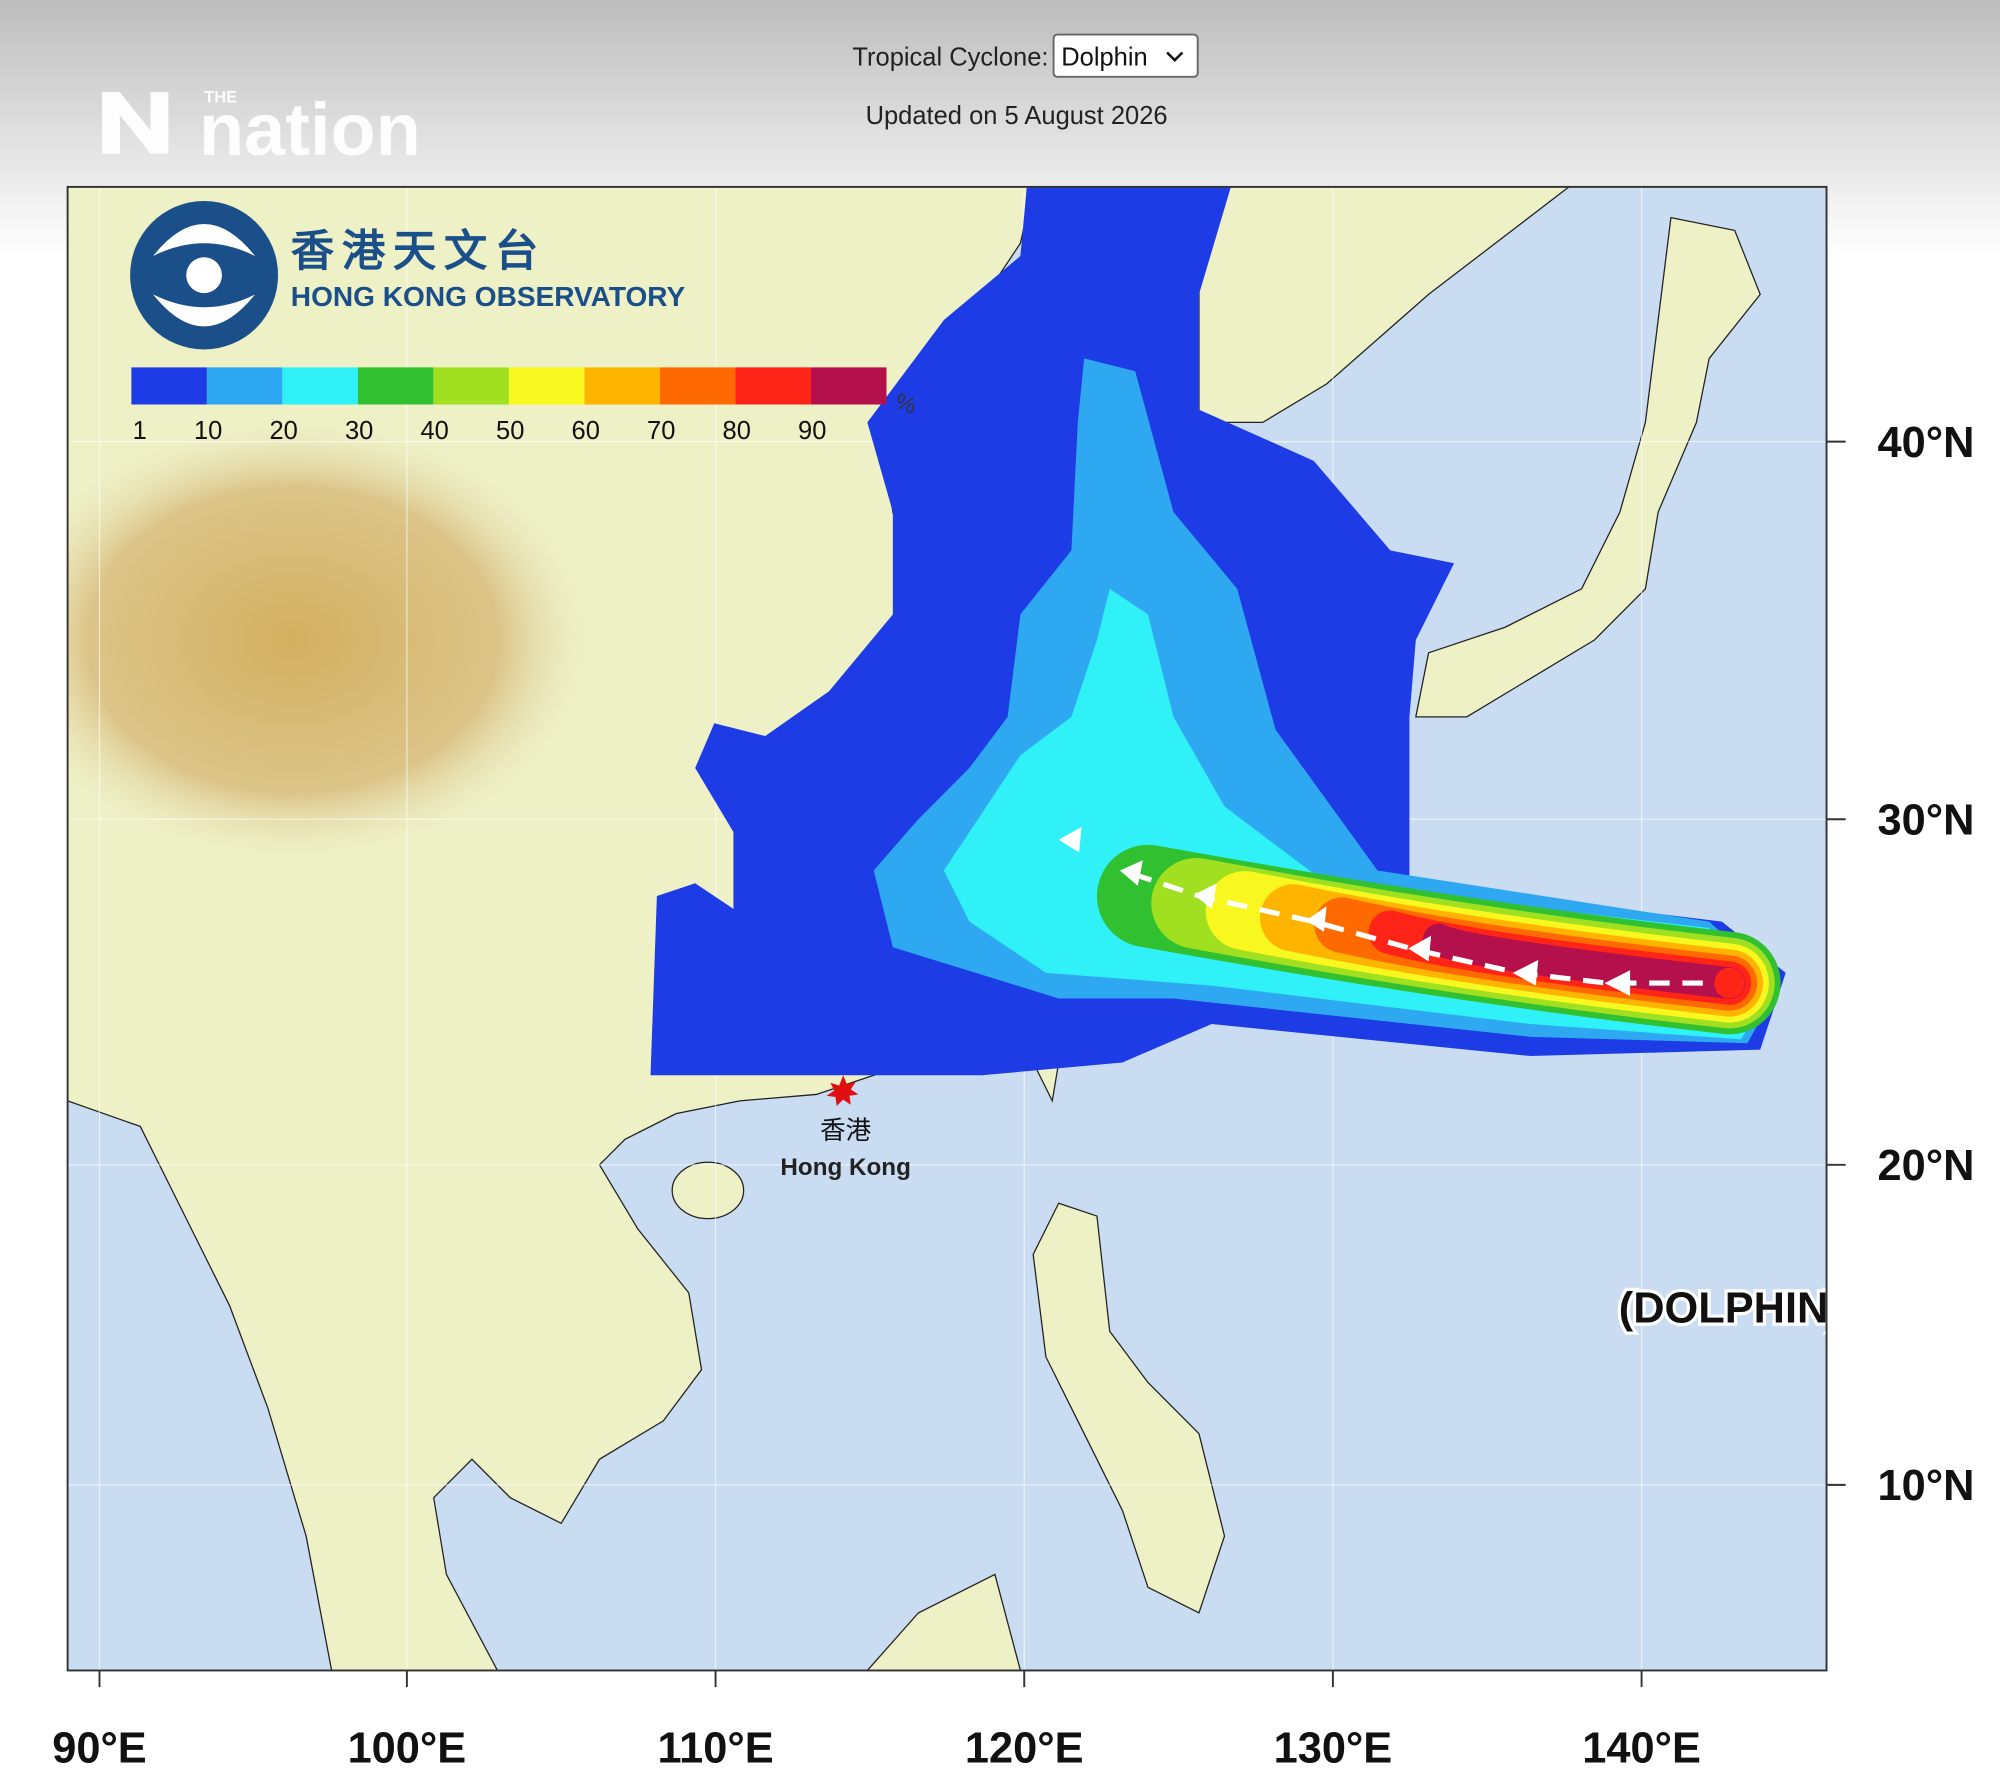 Image resolution: width=2000 pixels, height=1778 pixels. What do you see at coordinates (327, 640) in the screenshot?
I see `plateau-terrain` at bounding box center [327, 640].